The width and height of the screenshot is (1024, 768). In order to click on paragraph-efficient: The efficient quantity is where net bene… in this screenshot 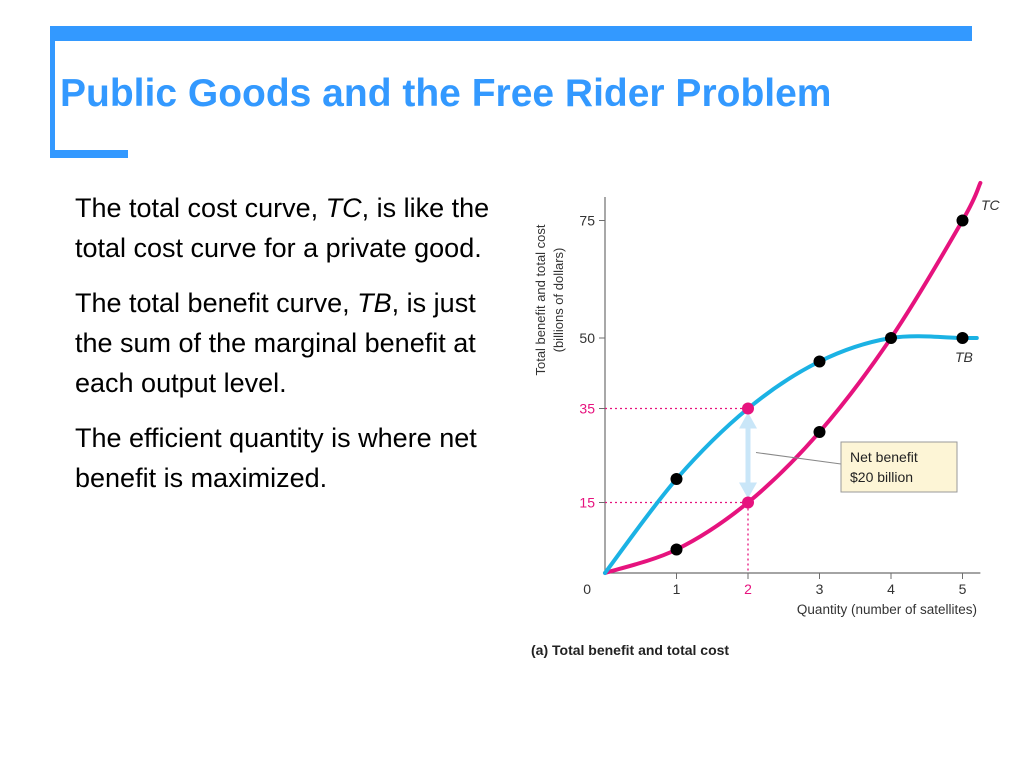, I will do `click(287, 458)`.